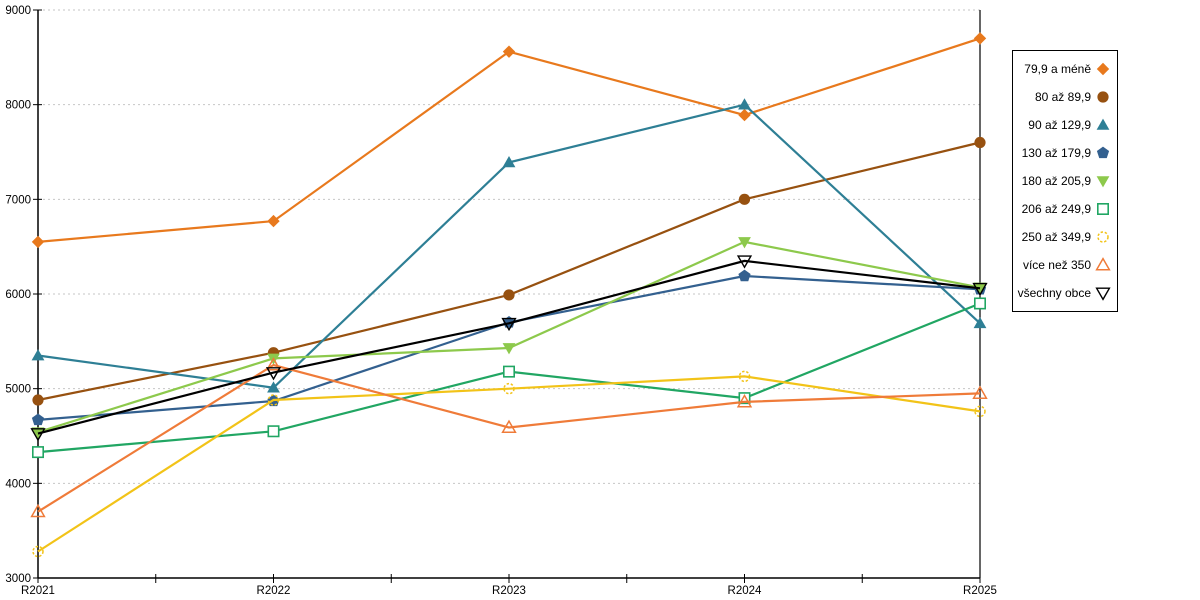  What do you see at coordinates (18, 390) in the screenshot?
I see `y-tick-label: 5000` at bounding box center [18, 390].